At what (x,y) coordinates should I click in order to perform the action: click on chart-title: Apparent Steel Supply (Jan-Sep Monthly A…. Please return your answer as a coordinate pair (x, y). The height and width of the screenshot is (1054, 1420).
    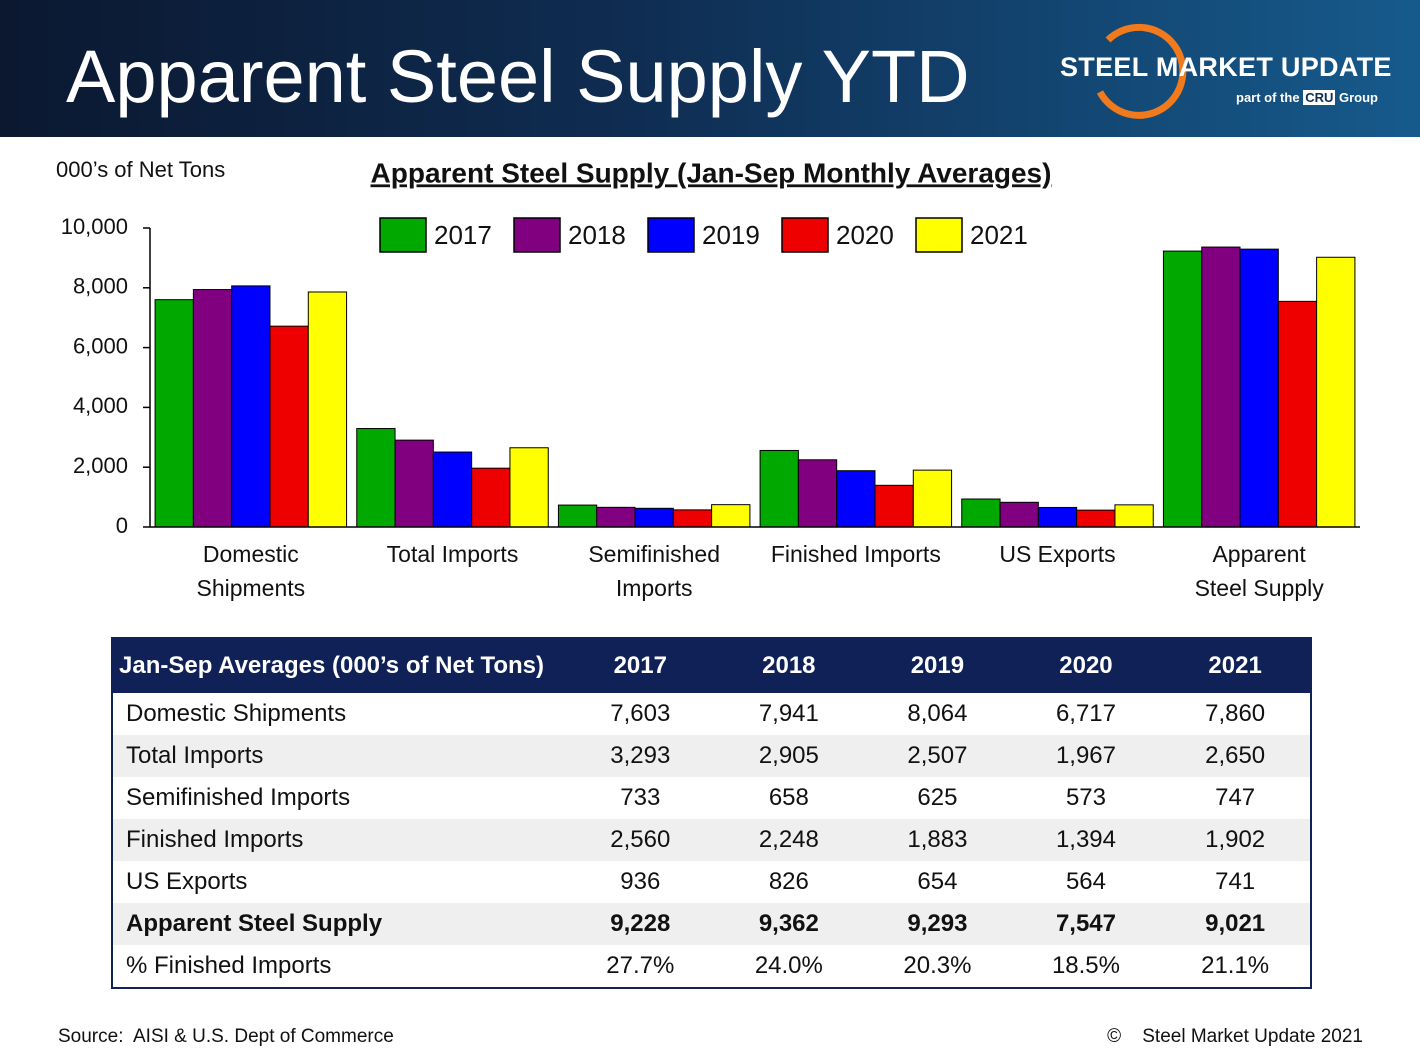
    Looking at the image, I should click on (711, 172).